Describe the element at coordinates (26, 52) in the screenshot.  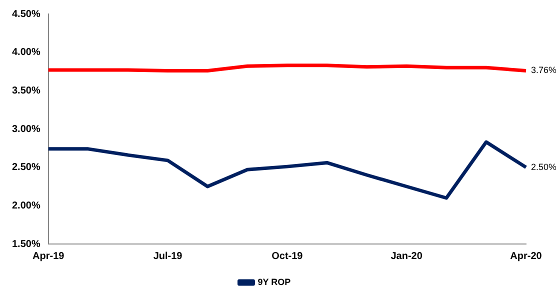
I see `y-tick-label: 4.00%` at that location.